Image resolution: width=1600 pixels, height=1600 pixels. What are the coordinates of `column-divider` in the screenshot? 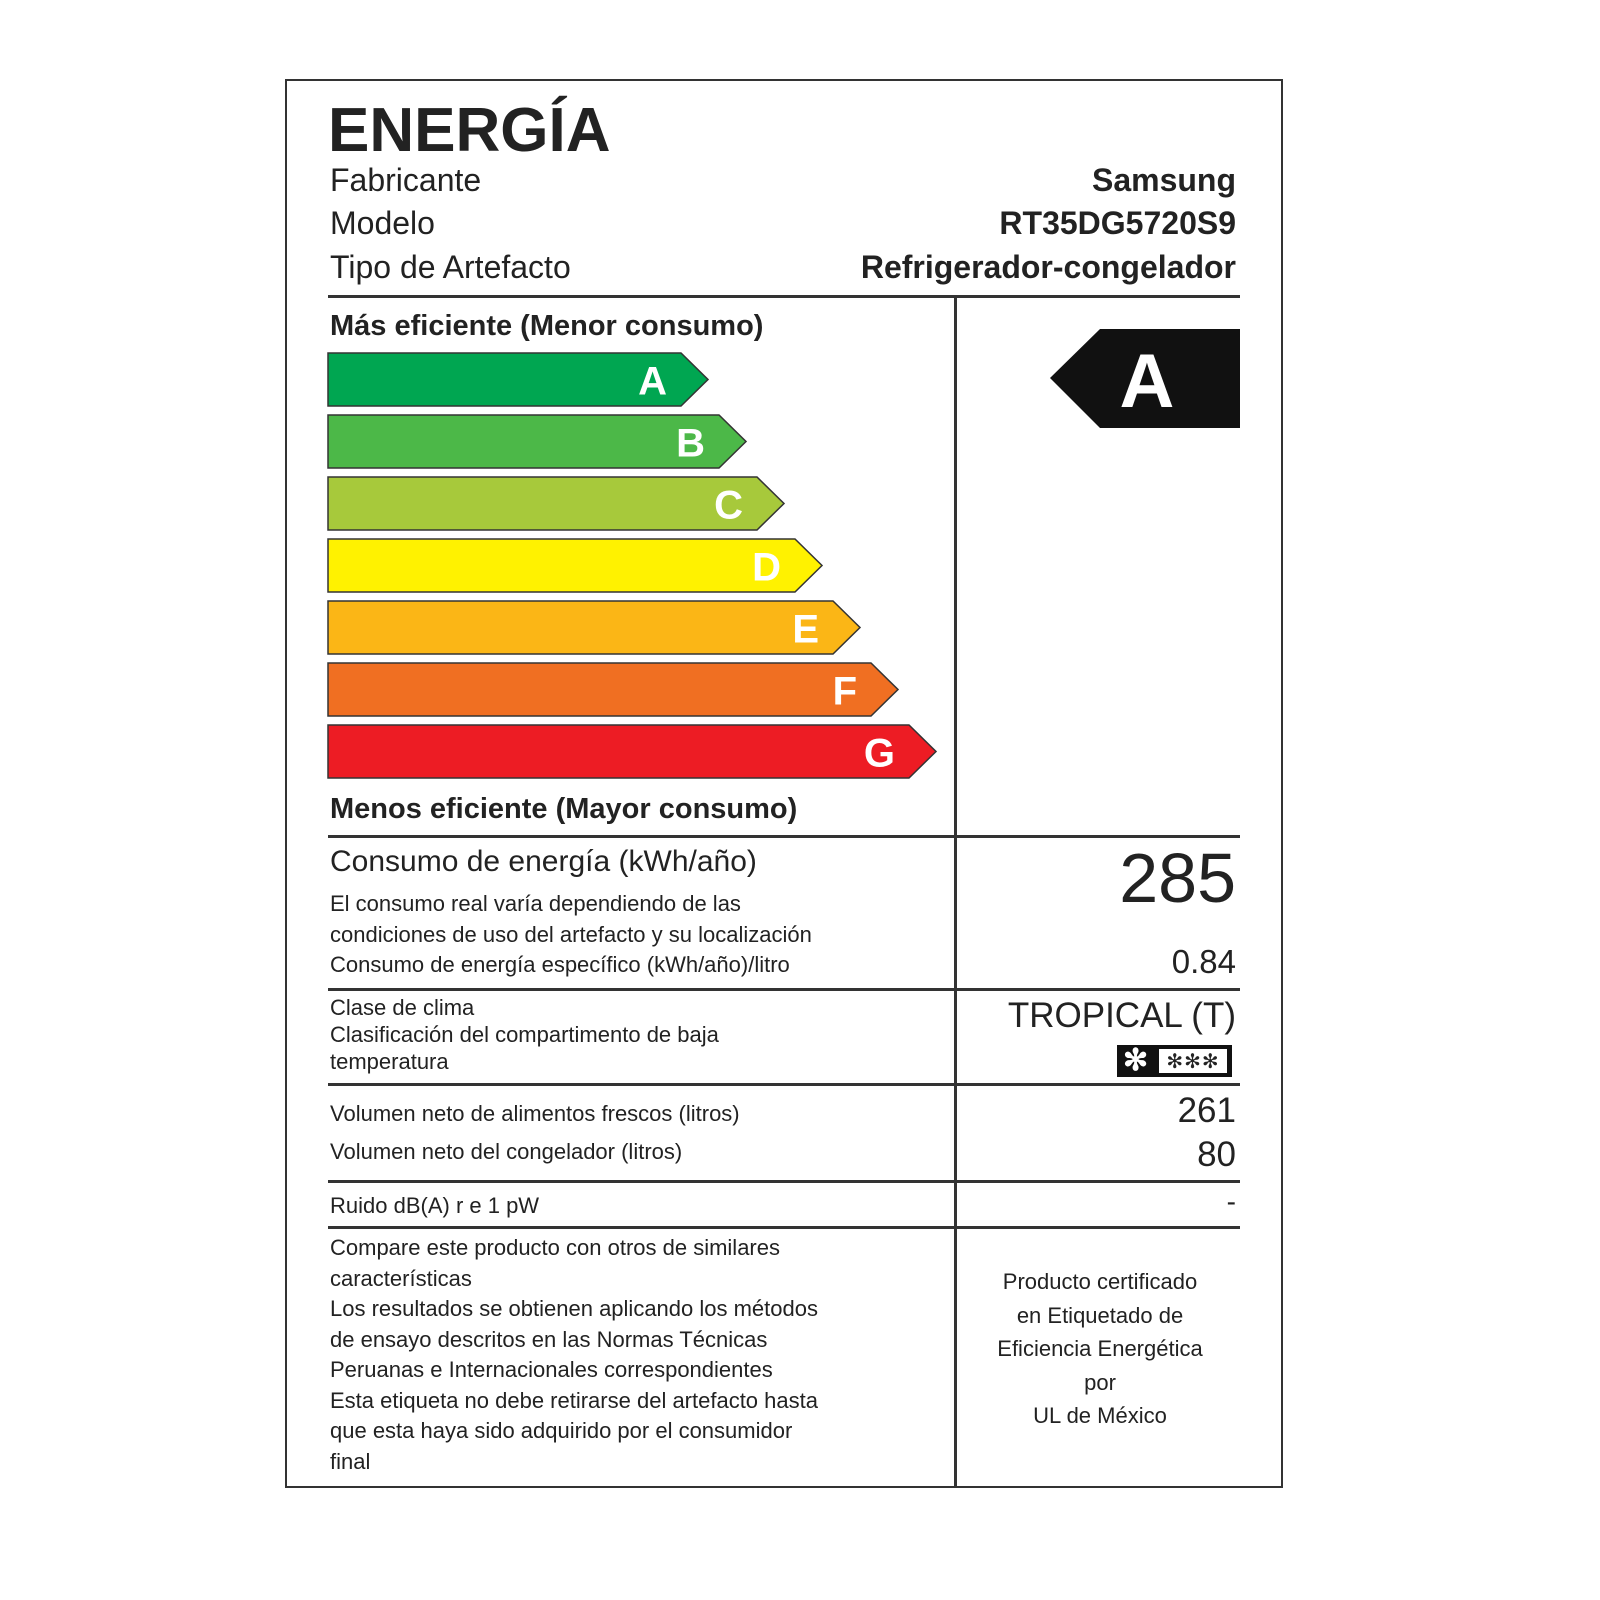 It's located at (955, 892).